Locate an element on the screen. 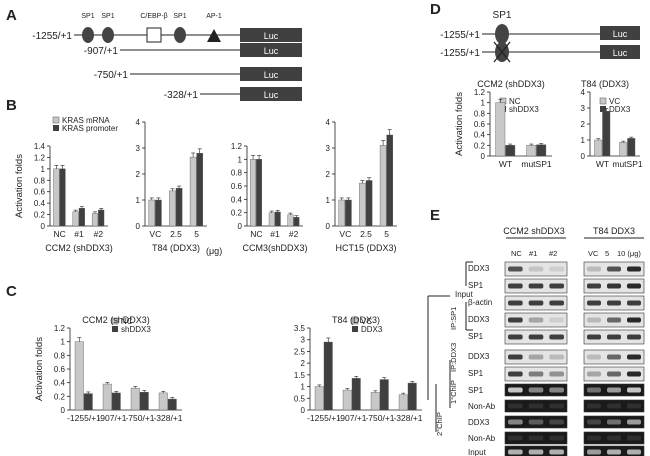 The height and width of the screenshot is (456, 650). panel-d-label: D is located at coordinates (435, 9).